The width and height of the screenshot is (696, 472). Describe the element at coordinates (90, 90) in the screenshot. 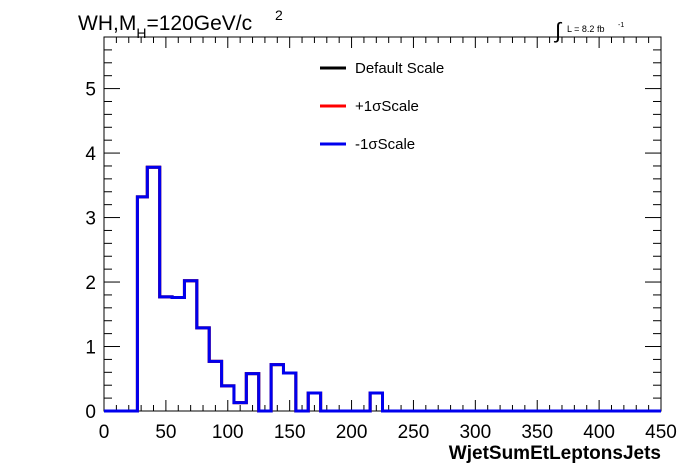

I see `y-tick-label: 5` at that location.